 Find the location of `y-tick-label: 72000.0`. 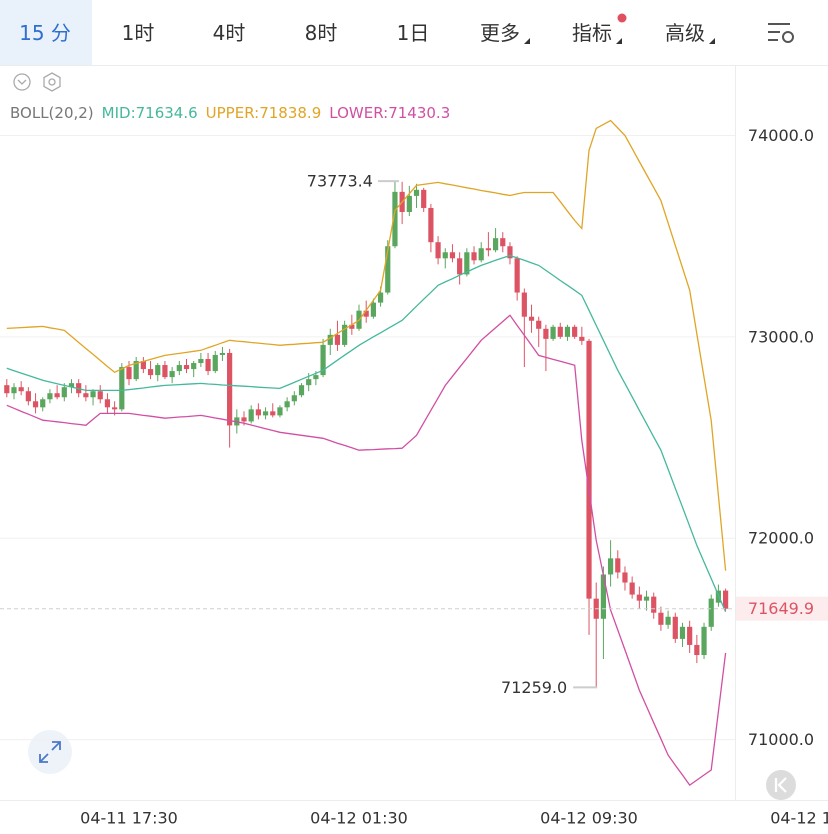

y-tick-label: 72000.0 is located at coordinates (781, 538).